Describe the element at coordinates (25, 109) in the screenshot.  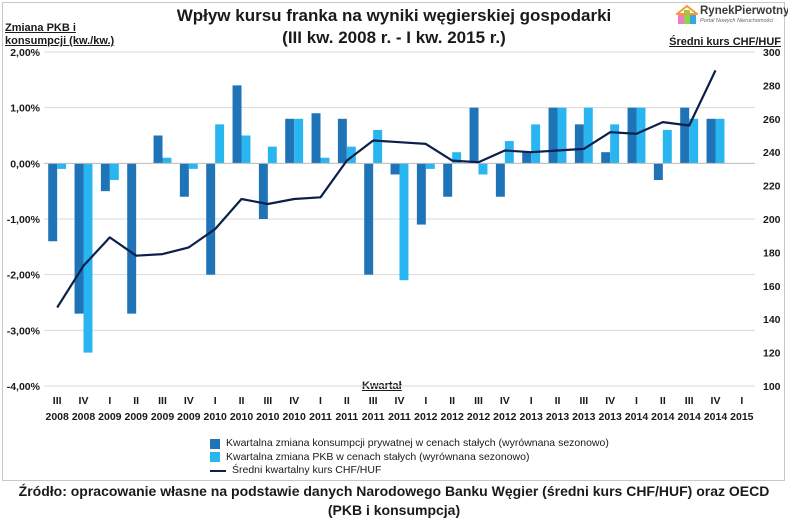
I see `left-tick-label: 1,00%` at that location.